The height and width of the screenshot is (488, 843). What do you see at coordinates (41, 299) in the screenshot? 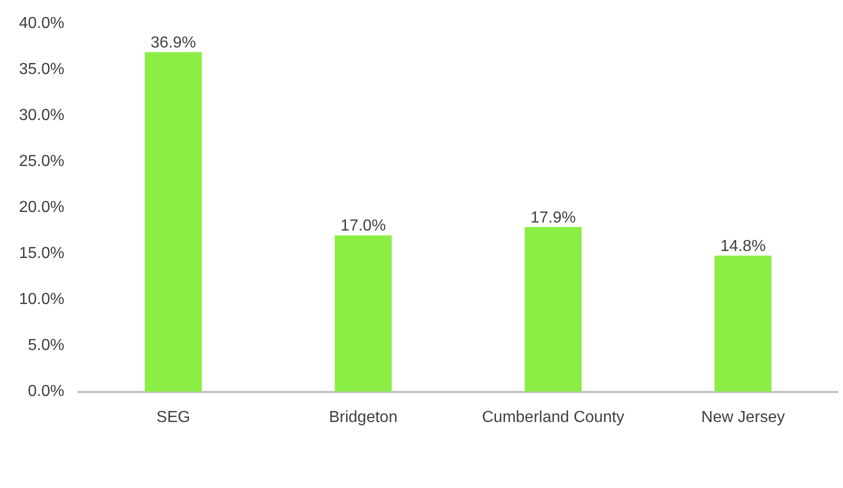
I see `y-tick-label: 10.0%` at bounding box center [41, 299].